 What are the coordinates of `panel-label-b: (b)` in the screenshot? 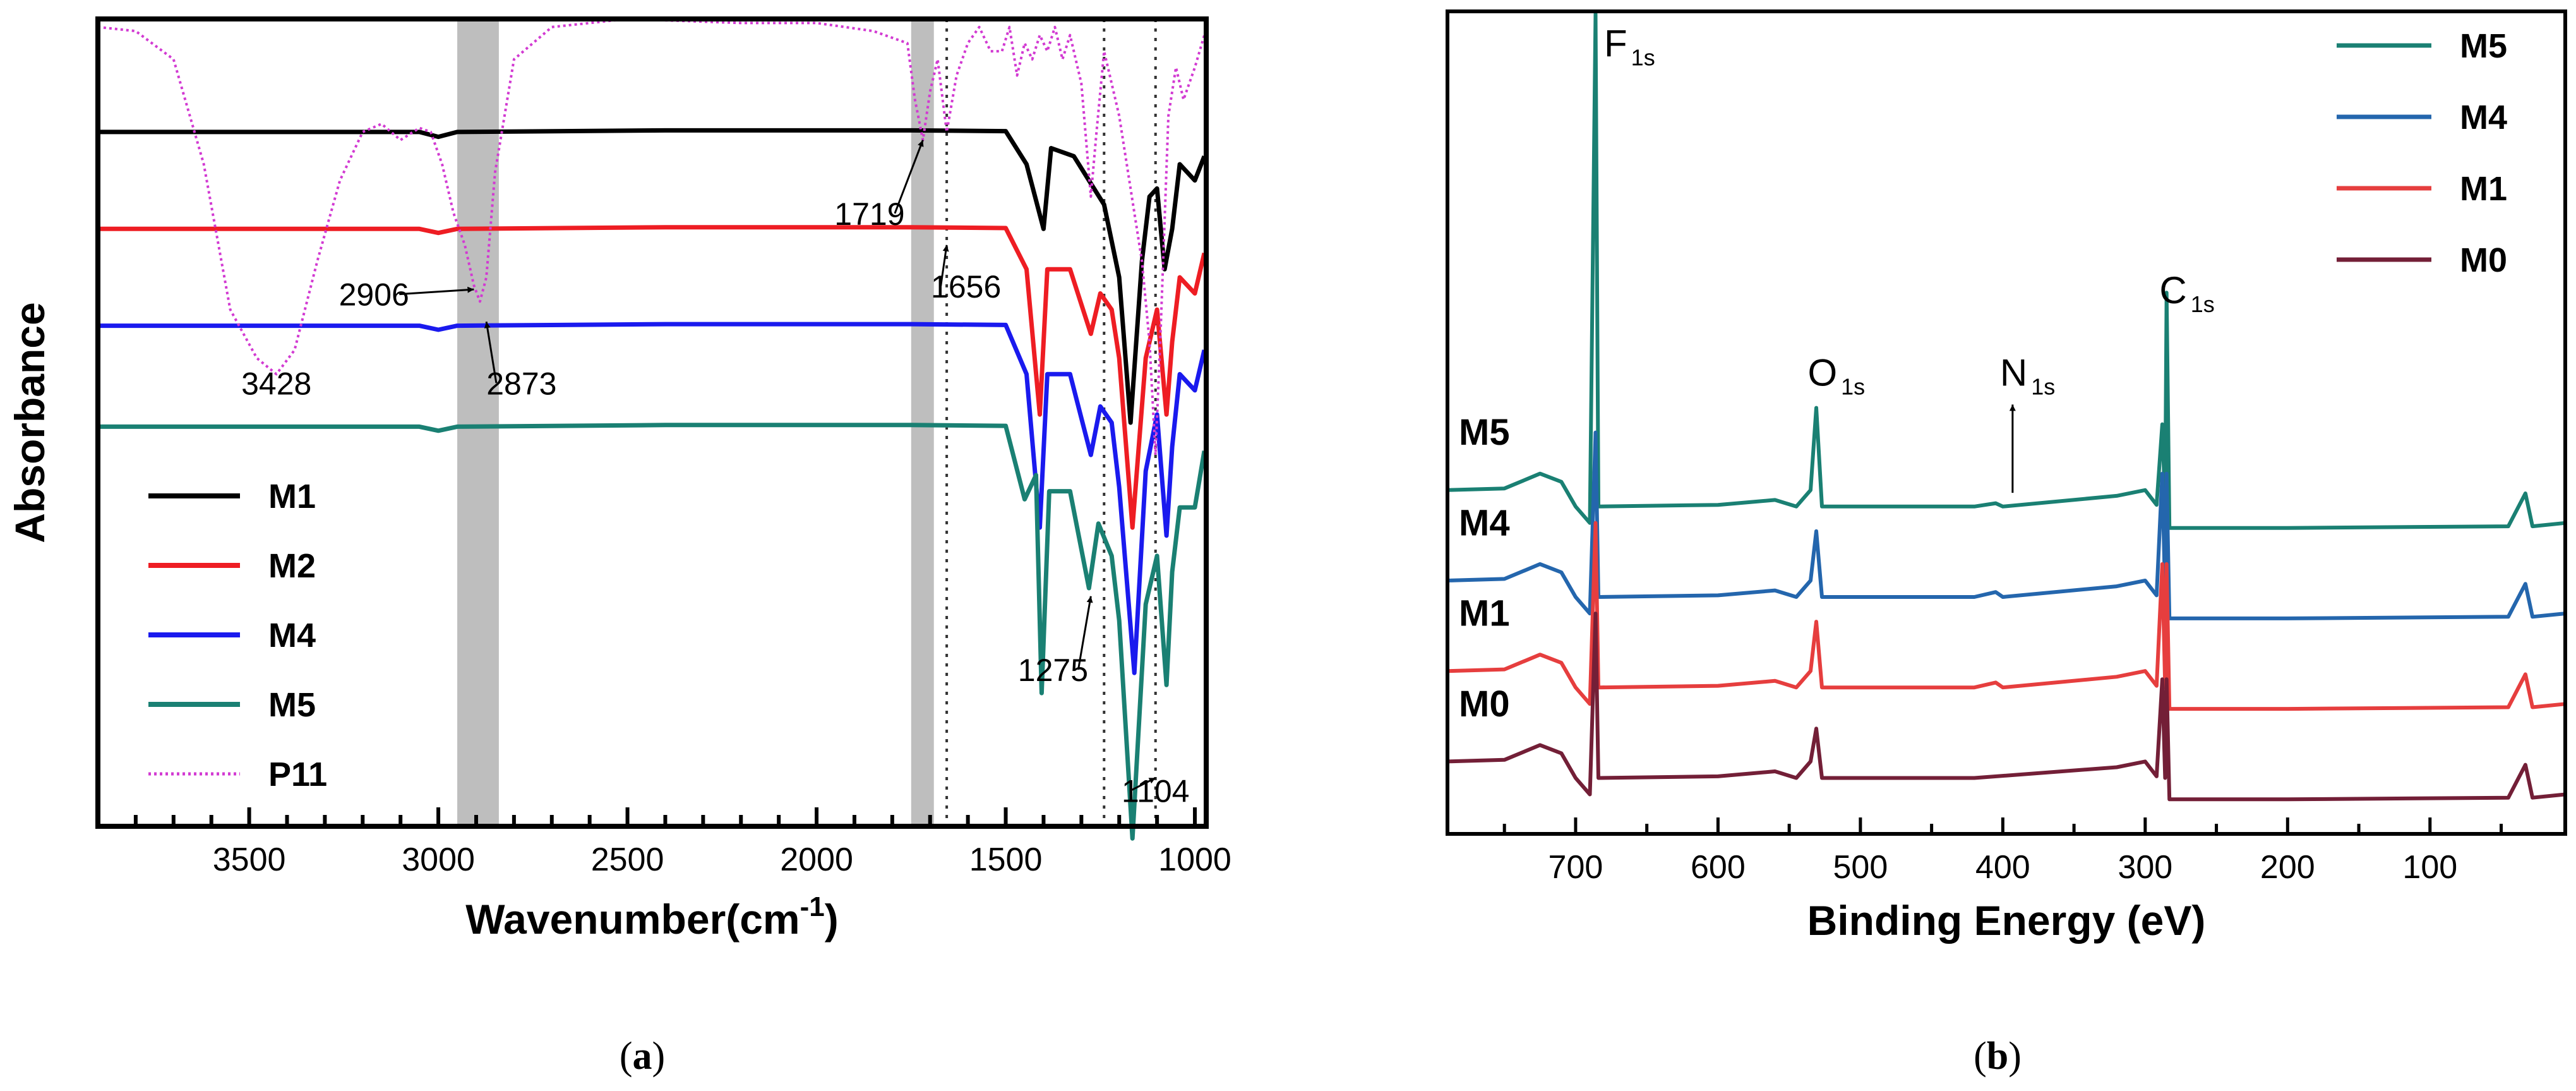 It's located at (1998, 1056).